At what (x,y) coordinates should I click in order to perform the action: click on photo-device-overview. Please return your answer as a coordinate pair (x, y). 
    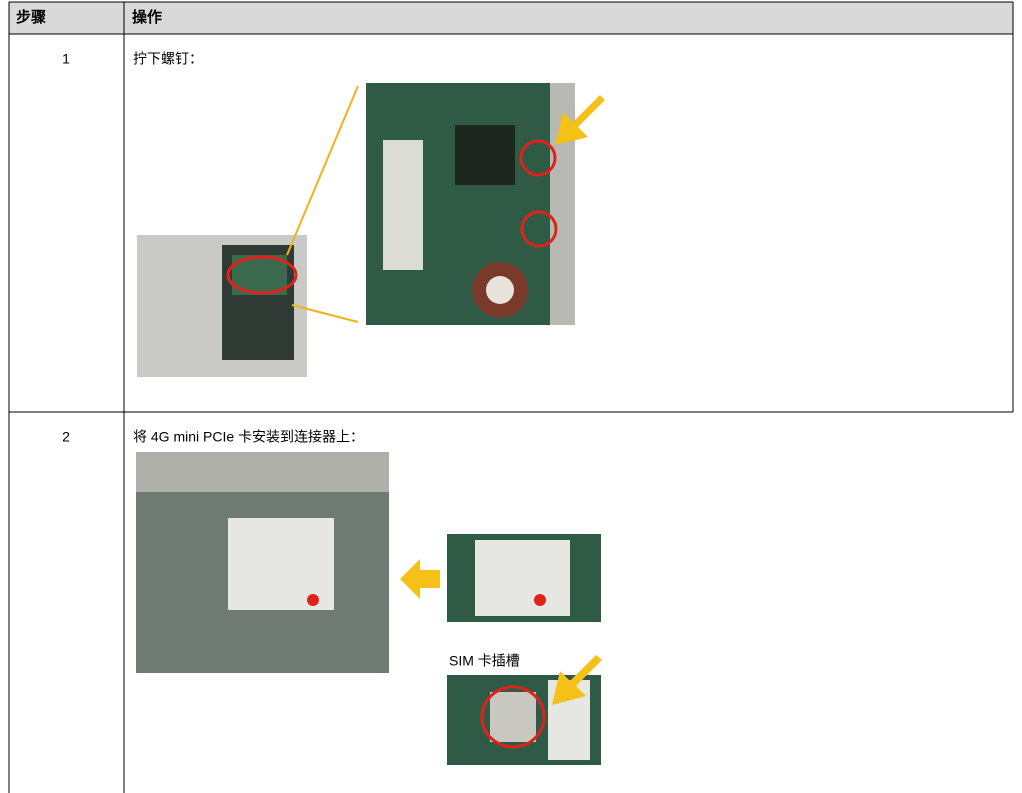
    Looking at the image, I should click on (222, 306).